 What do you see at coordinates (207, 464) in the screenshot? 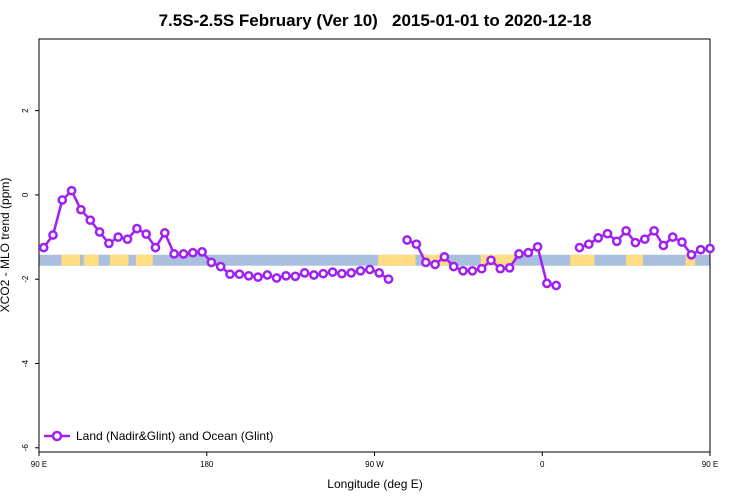
I see `x-tick-label: 180` at bounding box center [207, 464].